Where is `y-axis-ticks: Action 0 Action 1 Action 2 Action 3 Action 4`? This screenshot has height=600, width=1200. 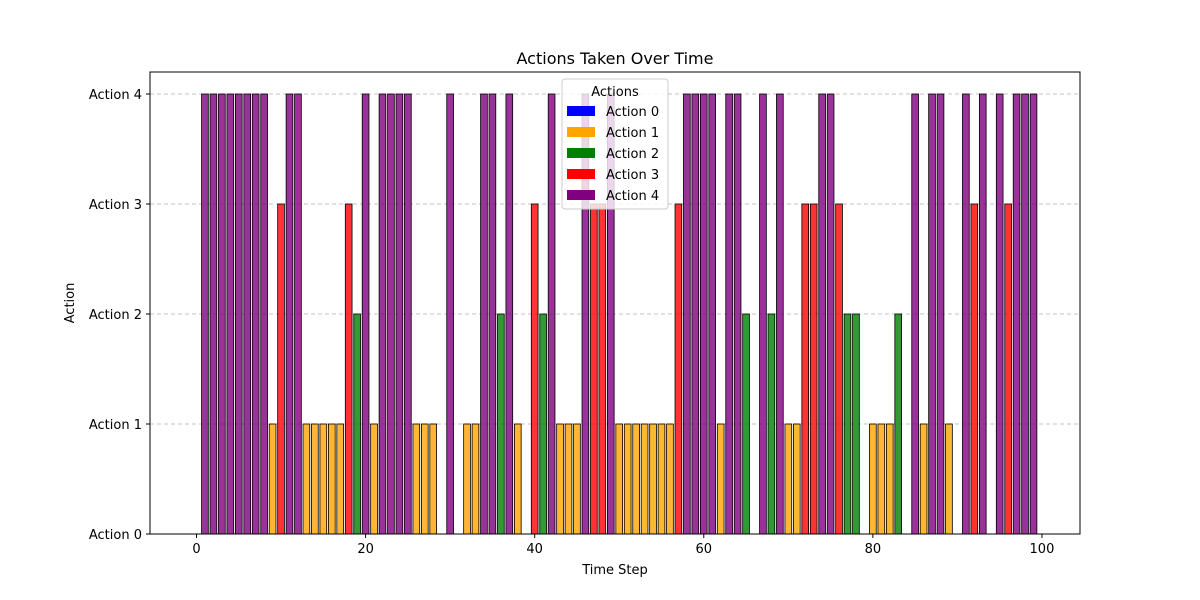
y-axis-ticks: Action 0 Action 1 Action 2 Action 3 Action 4 is located at coordinates (119, 315).